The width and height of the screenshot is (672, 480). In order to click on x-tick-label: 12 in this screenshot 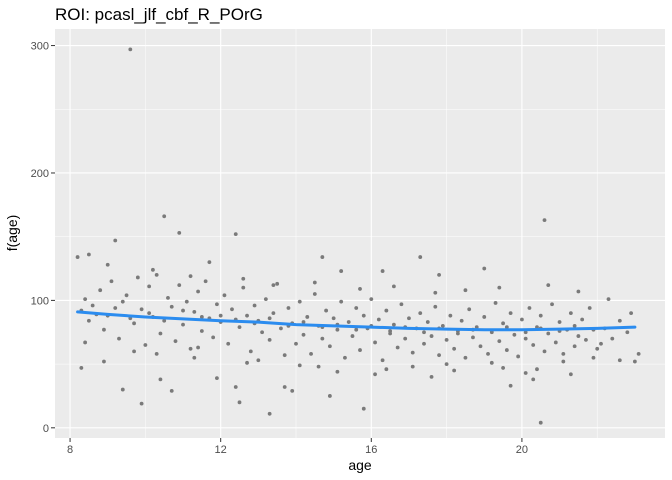, I will do `click(221, 450)`.